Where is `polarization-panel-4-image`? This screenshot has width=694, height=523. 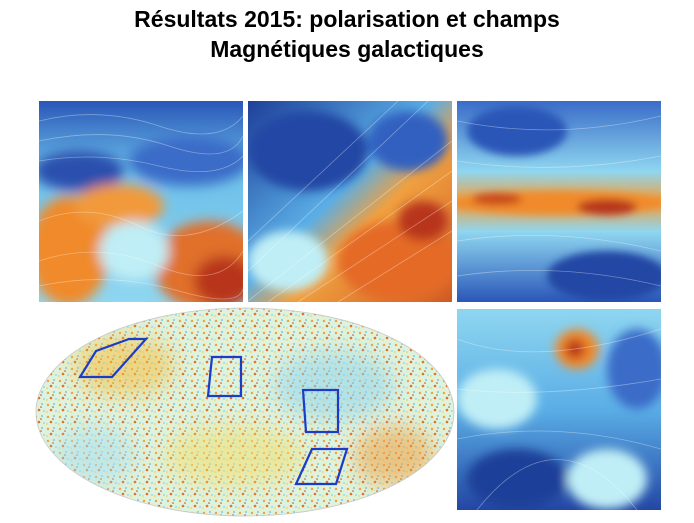 polarization-panel-4-image is located at coordinates (559, 409).